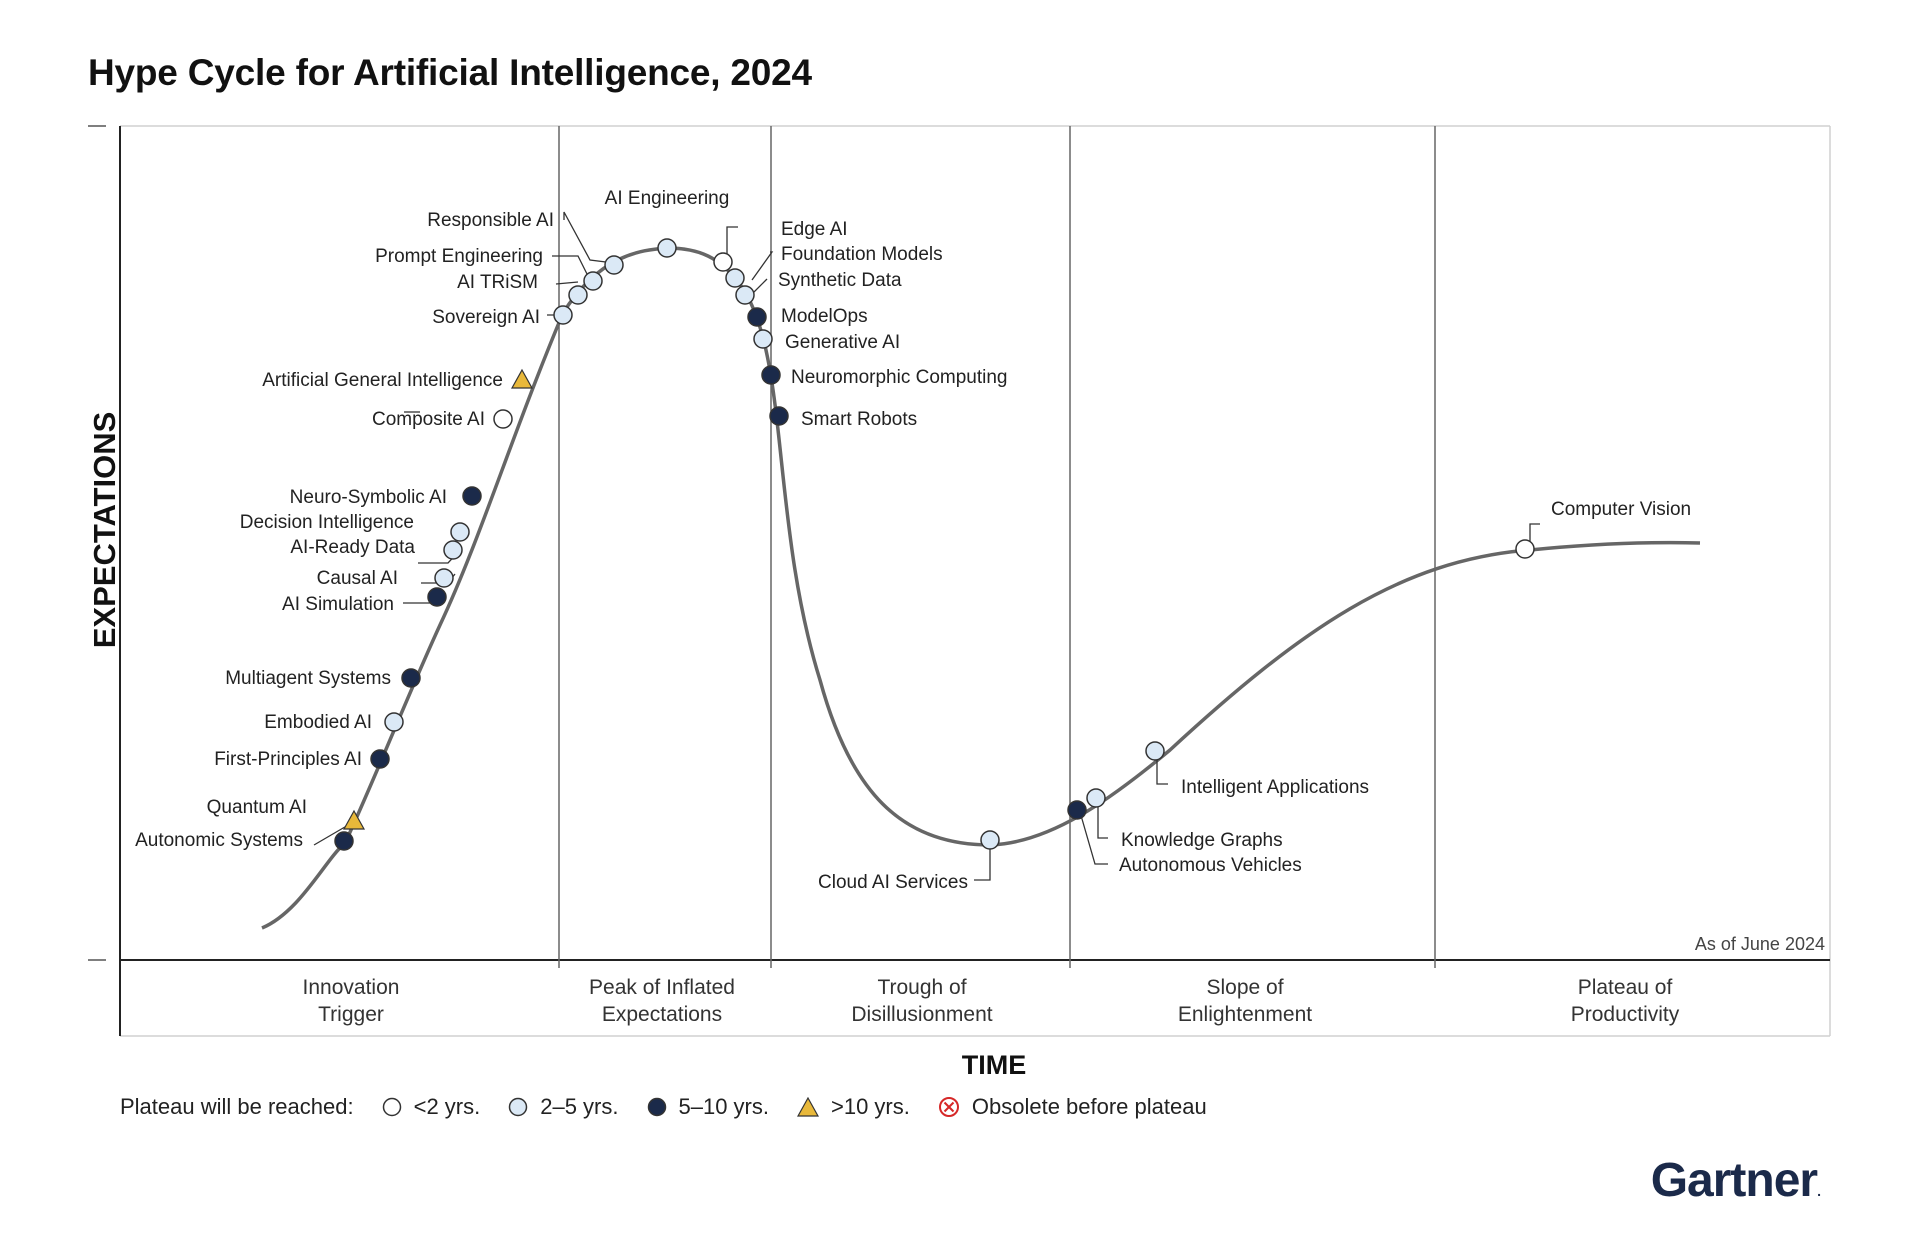 The height and width of the screenshot is (1244, 1908). What do you see at coordinates (1275, 787) in the screenshot?
I see `label-intelligent-applications: Intelligent Applications` at bounding box center [1275, 787].